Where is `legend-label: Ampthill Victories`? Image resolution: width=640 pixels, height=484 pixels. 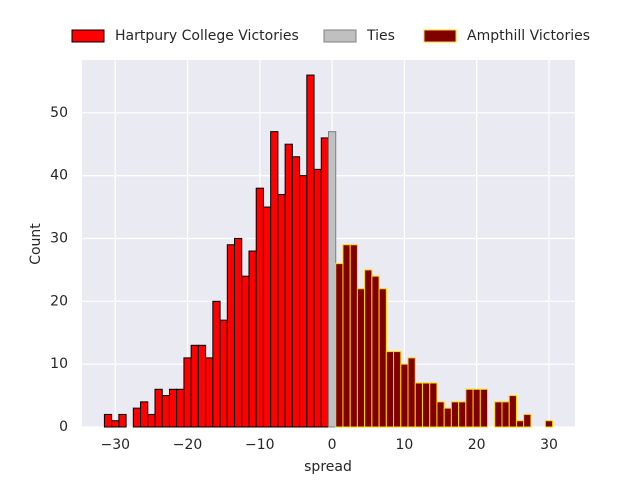 legend-label: Ampthill Victories is located at coordinates (528, 36).